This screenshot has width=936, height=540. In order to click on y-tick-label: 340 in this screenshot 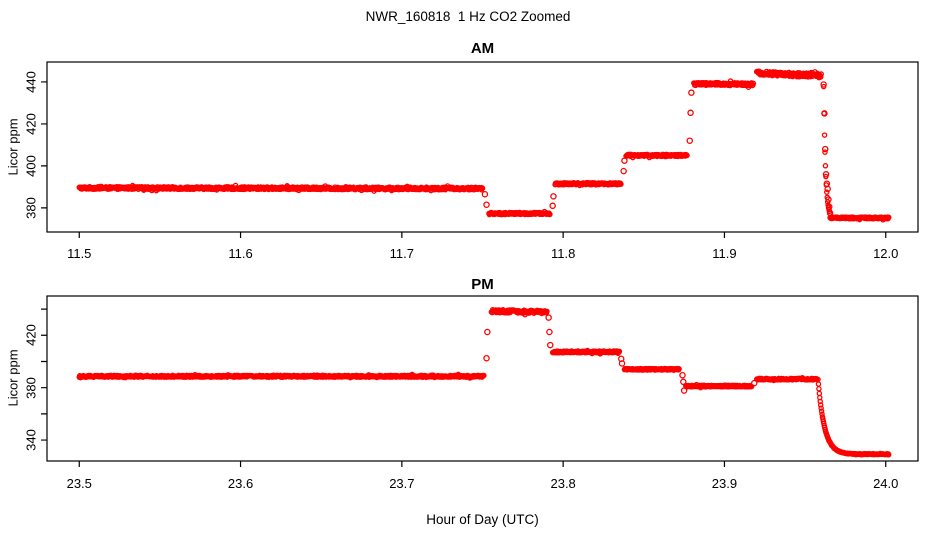, I will do `click(31, 440)`.